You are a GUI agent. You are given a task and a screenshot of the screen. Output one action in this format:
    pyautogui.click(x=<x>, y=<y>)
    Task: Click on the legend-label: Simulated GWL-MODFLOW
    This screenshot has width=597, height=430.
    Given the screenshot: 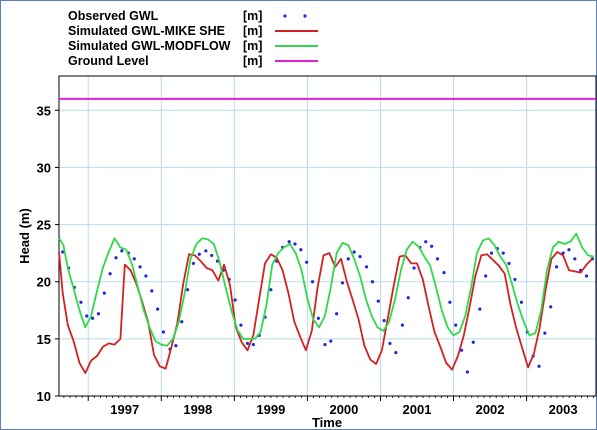 What is the action you would take?
    pyautogui.click(x=149, y=46)
    